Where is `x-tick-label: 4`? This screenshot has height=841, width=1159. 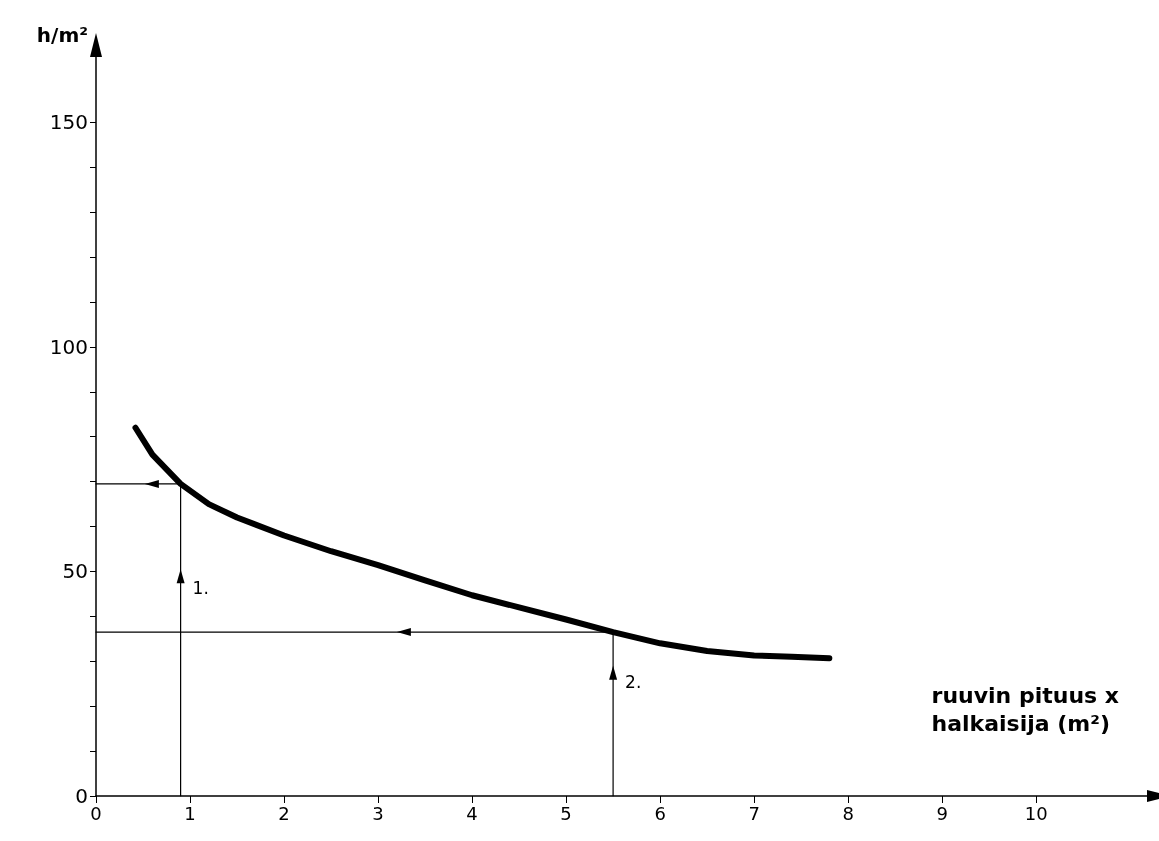
x-tick-label: 4 is located at coordinates (472, 813).